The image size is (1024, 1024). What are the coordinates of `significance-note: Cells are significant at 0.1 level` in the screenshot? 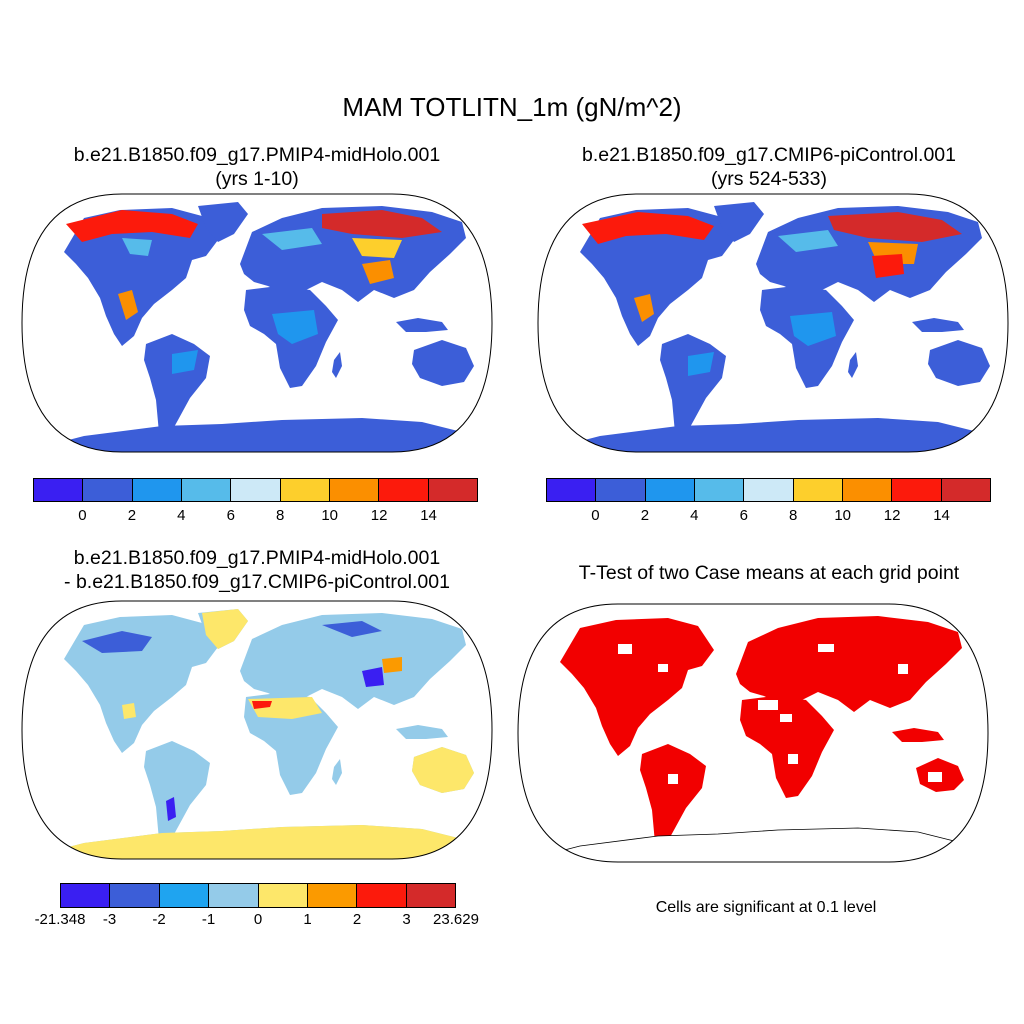 It's located at (766, 907).